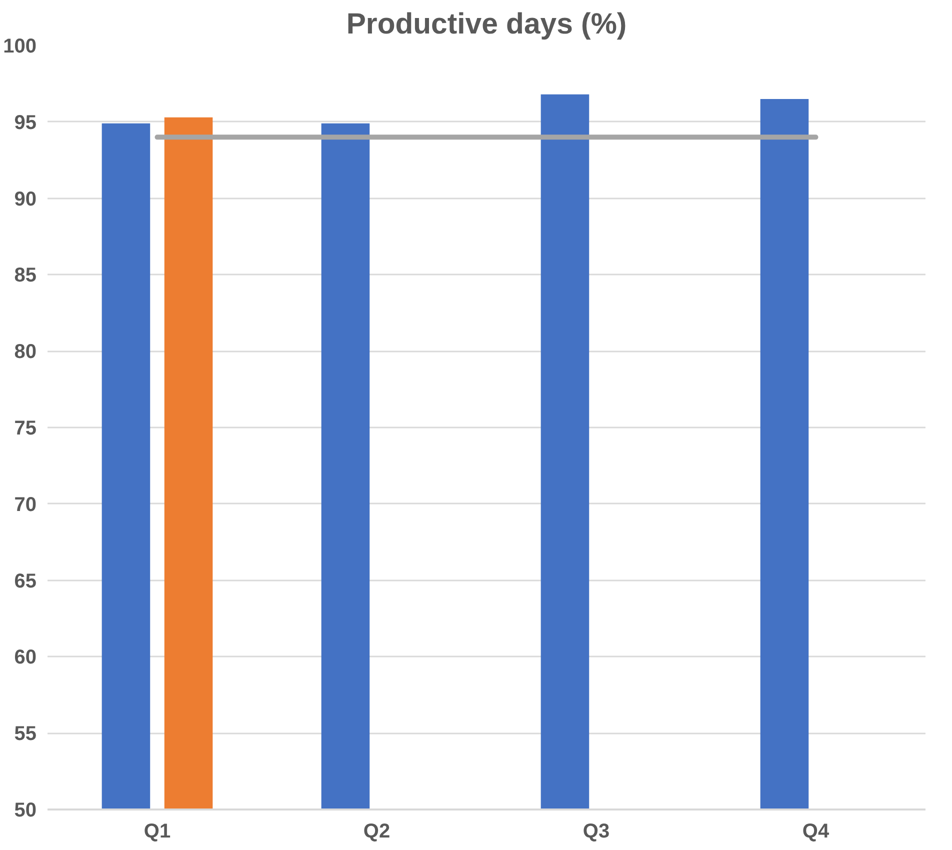 This screenshot has height=850, width=952. Describe the element at coordinates (816, 831) in the screenshot. I see `x-tick-label: Q4` at that location.